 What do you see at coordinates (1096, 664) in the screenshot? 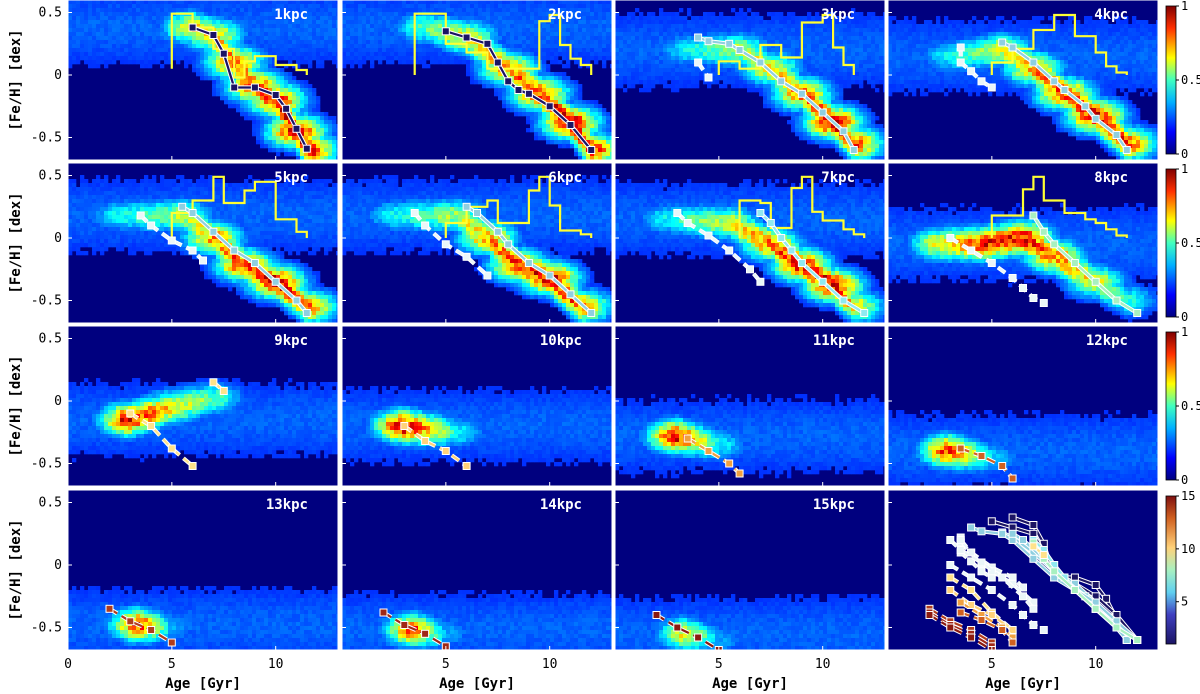
I see `x-tick-label: 10` at bounding box center [1096, 664].